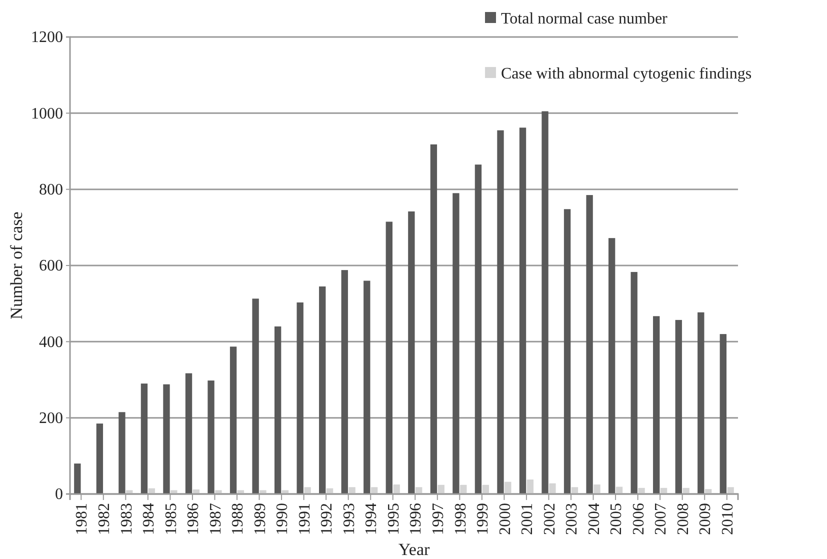 Image resolution: width=827 pixels, height=559 pixels. Describe the element at coordinates (617, 519) in the screenshot. I see `x-tick-label: 2005` at that location.